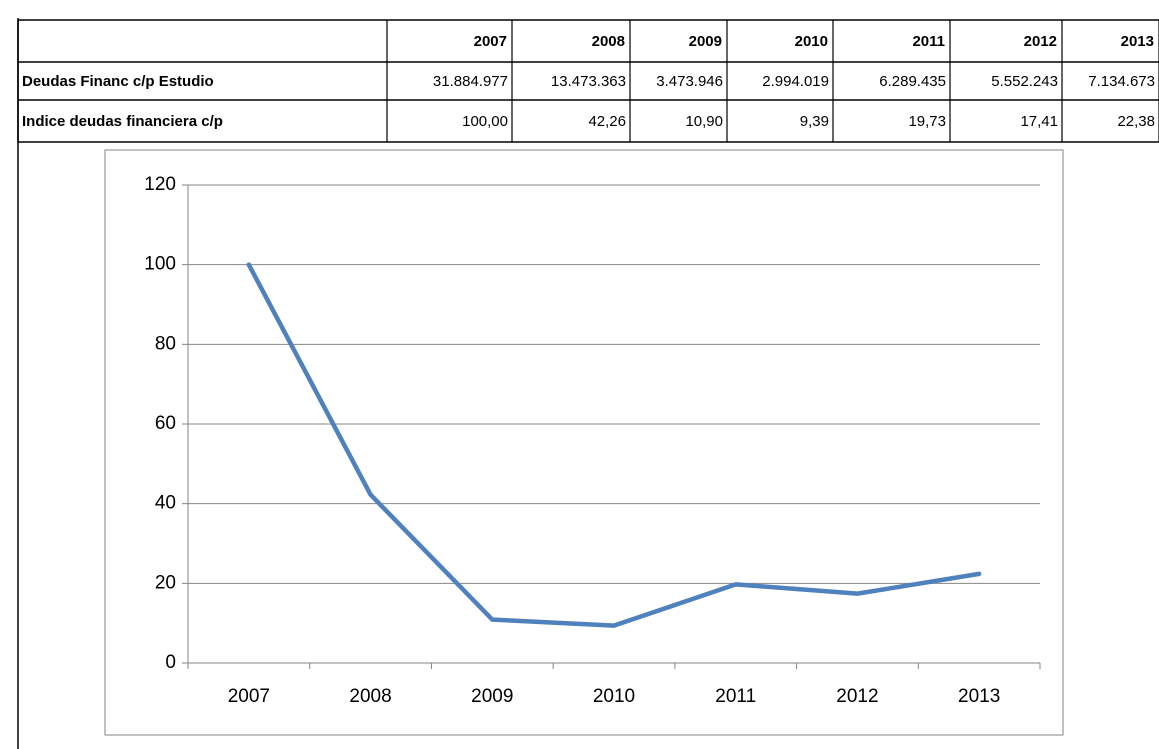 The height and width of the screenshot is (749, 1159). Describe the element at coordinates (122, 121) in the screenshot. I see `row-label: Indice deudas financiera c/p` at that location.